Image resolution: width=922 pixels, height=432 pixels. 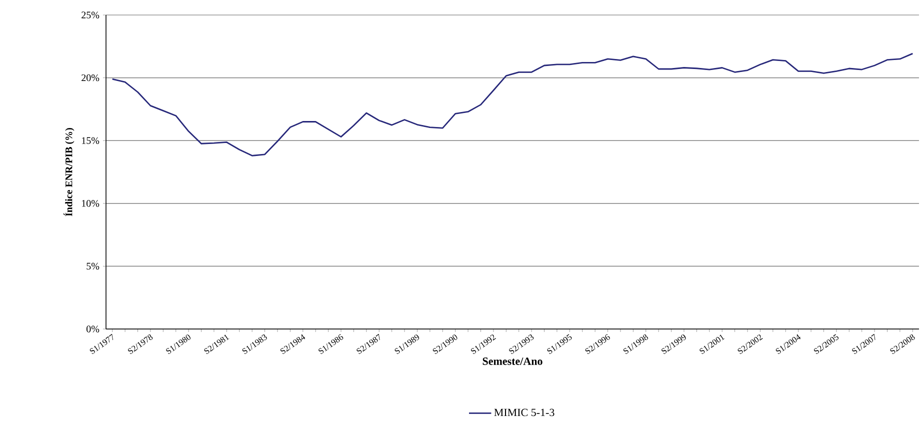 What do you see at coordinates (91, 140) in the screenshot?
I see `y-tick-label: 15%` at bounding box center [91, 140].